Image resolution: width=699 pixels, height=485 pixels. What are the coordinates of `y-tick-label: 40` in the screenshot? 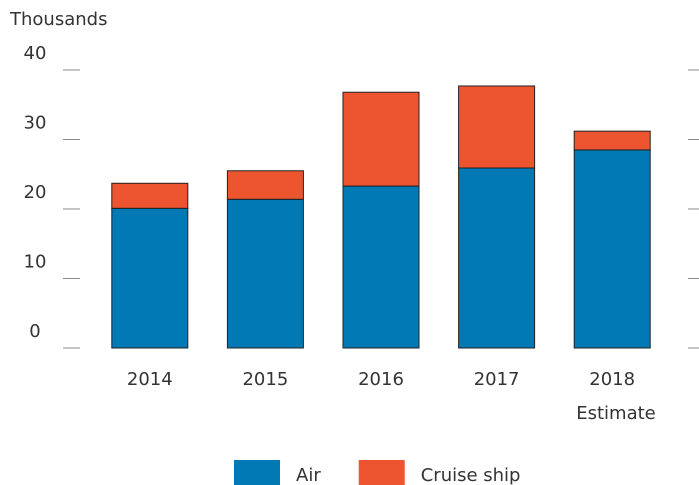 It's located at (35, 53).